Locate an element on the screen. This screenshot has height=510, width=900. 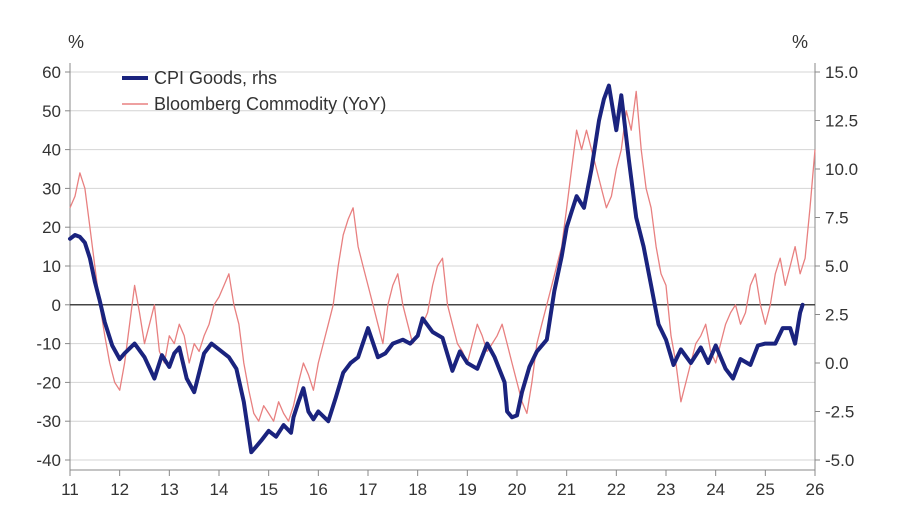
right-tick-label-1: 12.5 is located at coordinates (841, 121).